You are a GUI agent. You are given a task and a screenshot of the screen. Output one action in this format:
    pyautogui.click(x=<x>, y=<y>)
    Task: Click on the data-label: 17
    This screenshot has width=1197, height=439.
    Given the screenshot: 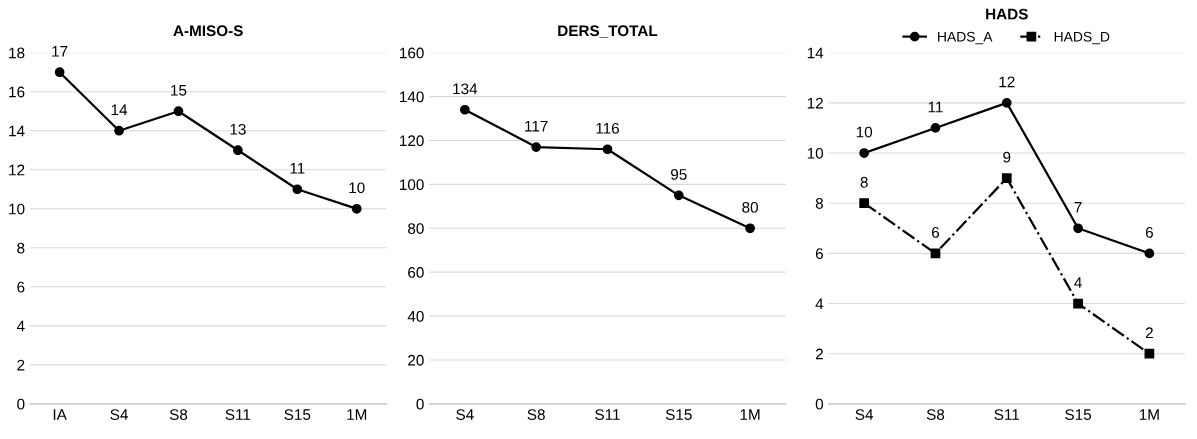 What is the action you would take?
    pyautogui.click(x=60, y=51)
    